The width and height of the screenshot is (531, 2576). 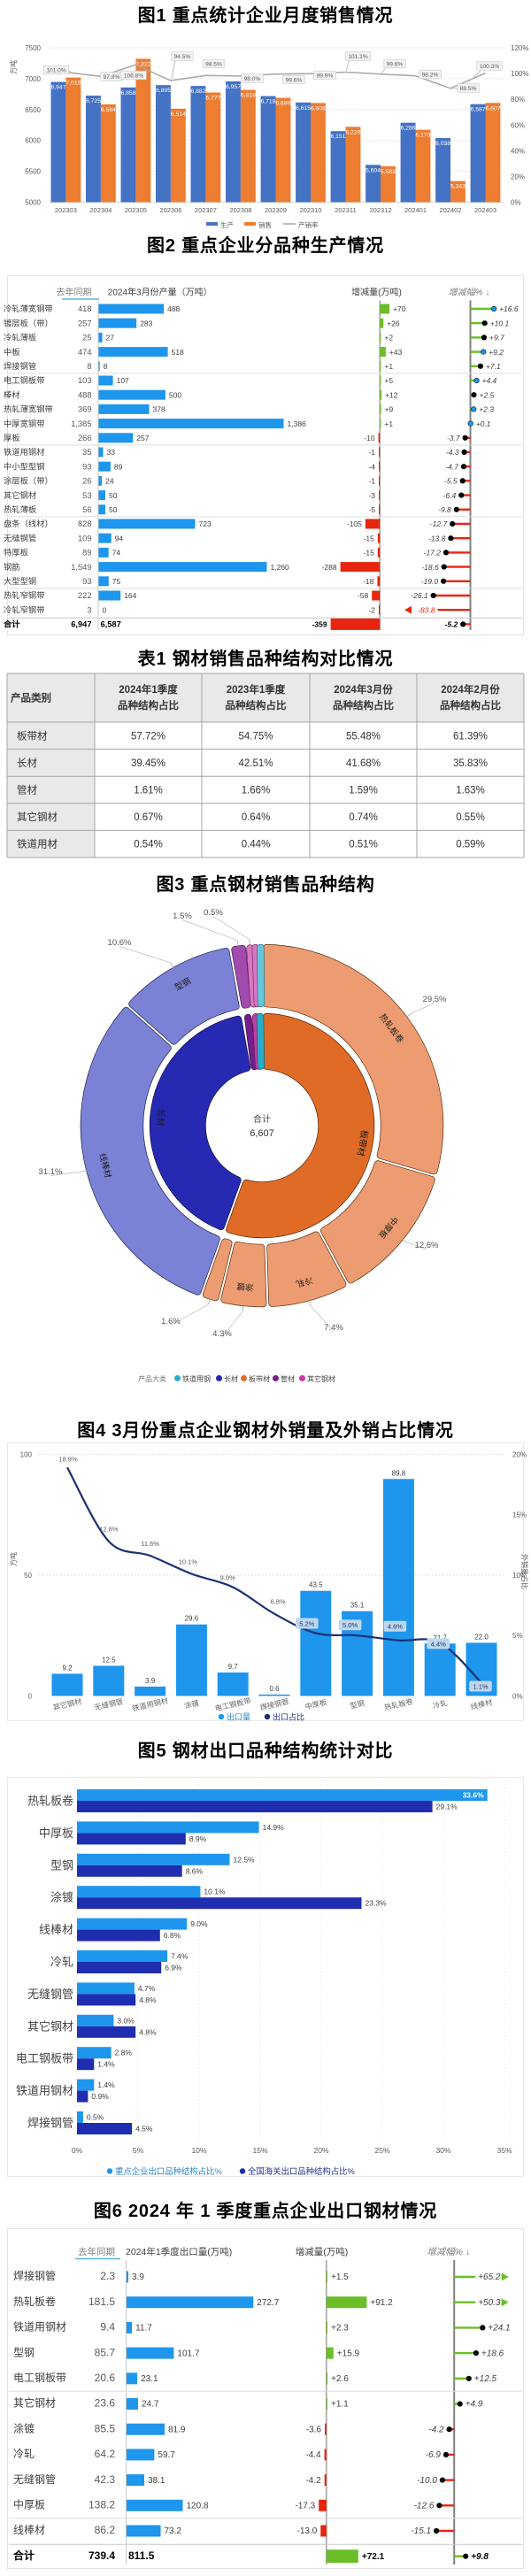 What do you see at coordinates (198, 1838) in the screenshot?
I see `svg-text: 8.9%` at bounding box center [198, 1838].